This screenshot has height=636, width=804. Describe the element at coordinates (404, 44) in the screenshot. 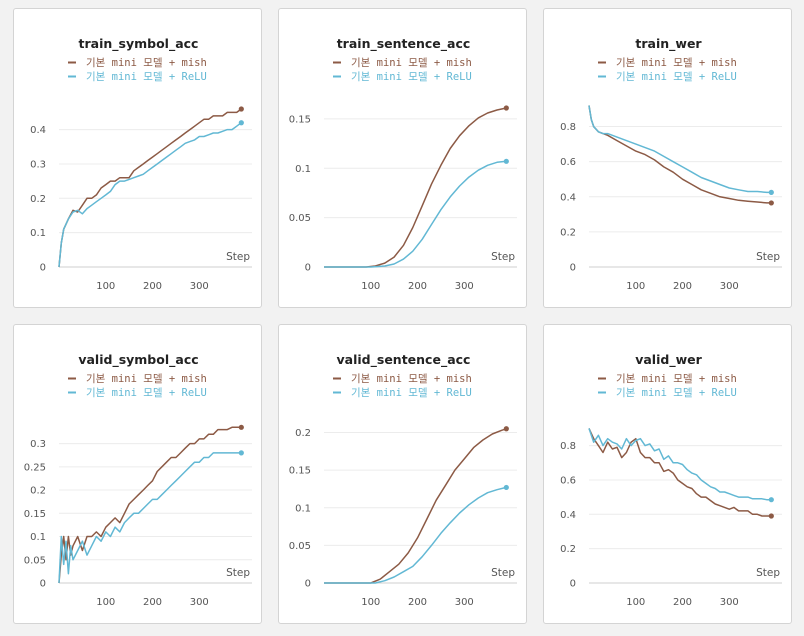

I see `chart-title: train_sentence_acc` at that location.